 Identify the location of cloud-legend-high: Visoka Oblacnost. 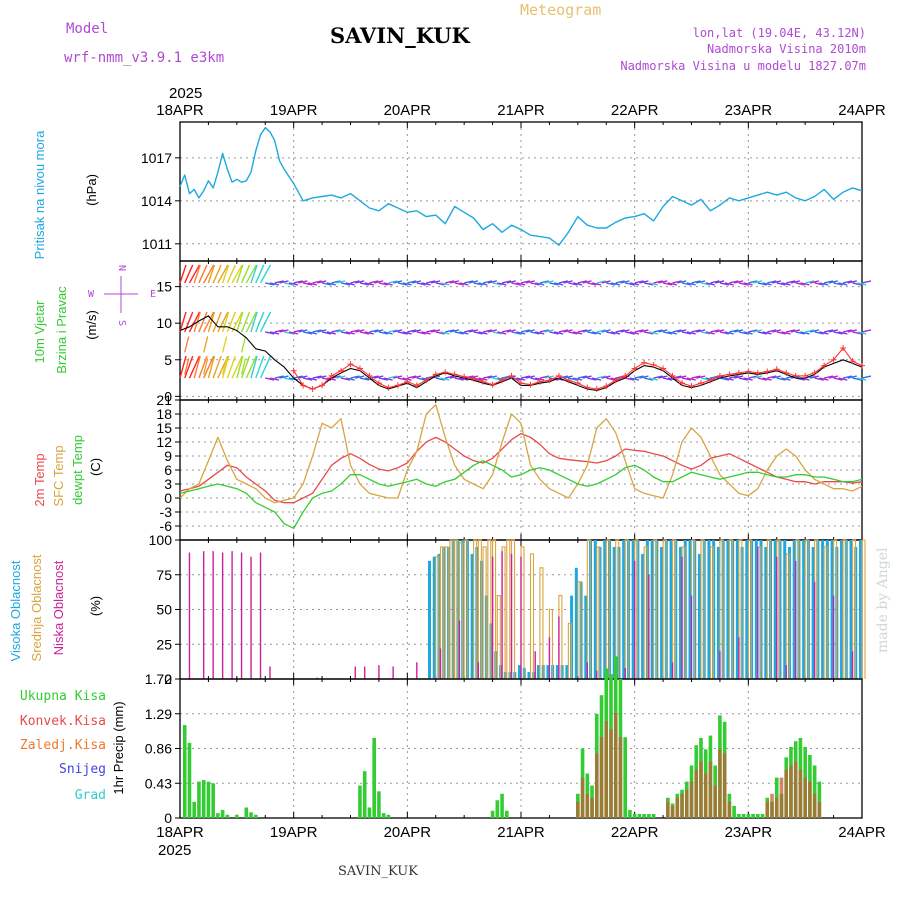
(15, 610).